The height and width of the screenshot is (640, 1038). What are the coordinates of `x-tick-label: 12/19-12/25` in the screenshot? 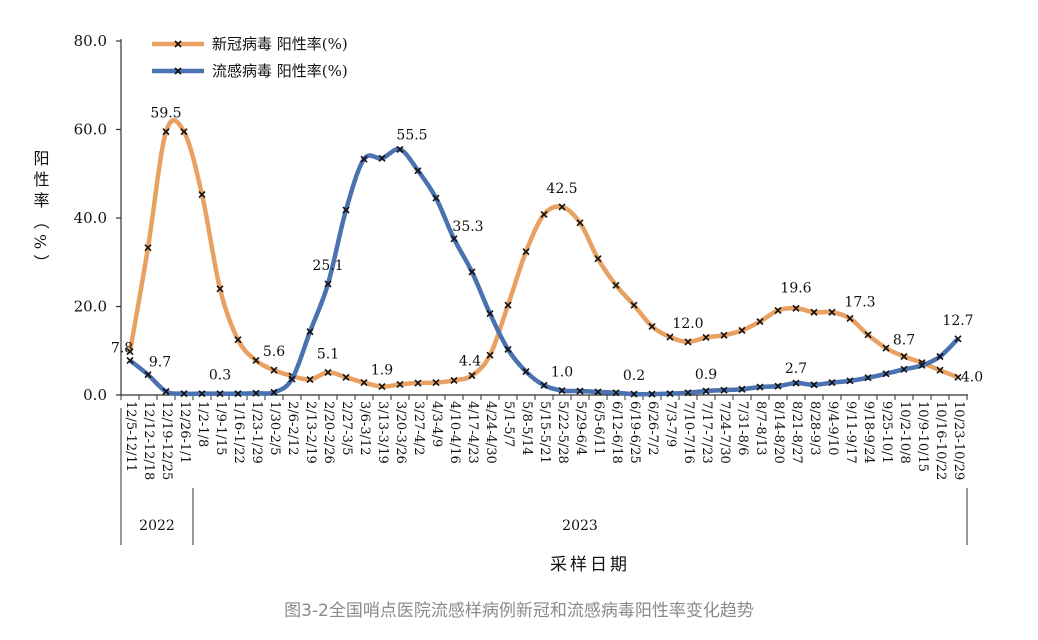 It's located at (166, 440).